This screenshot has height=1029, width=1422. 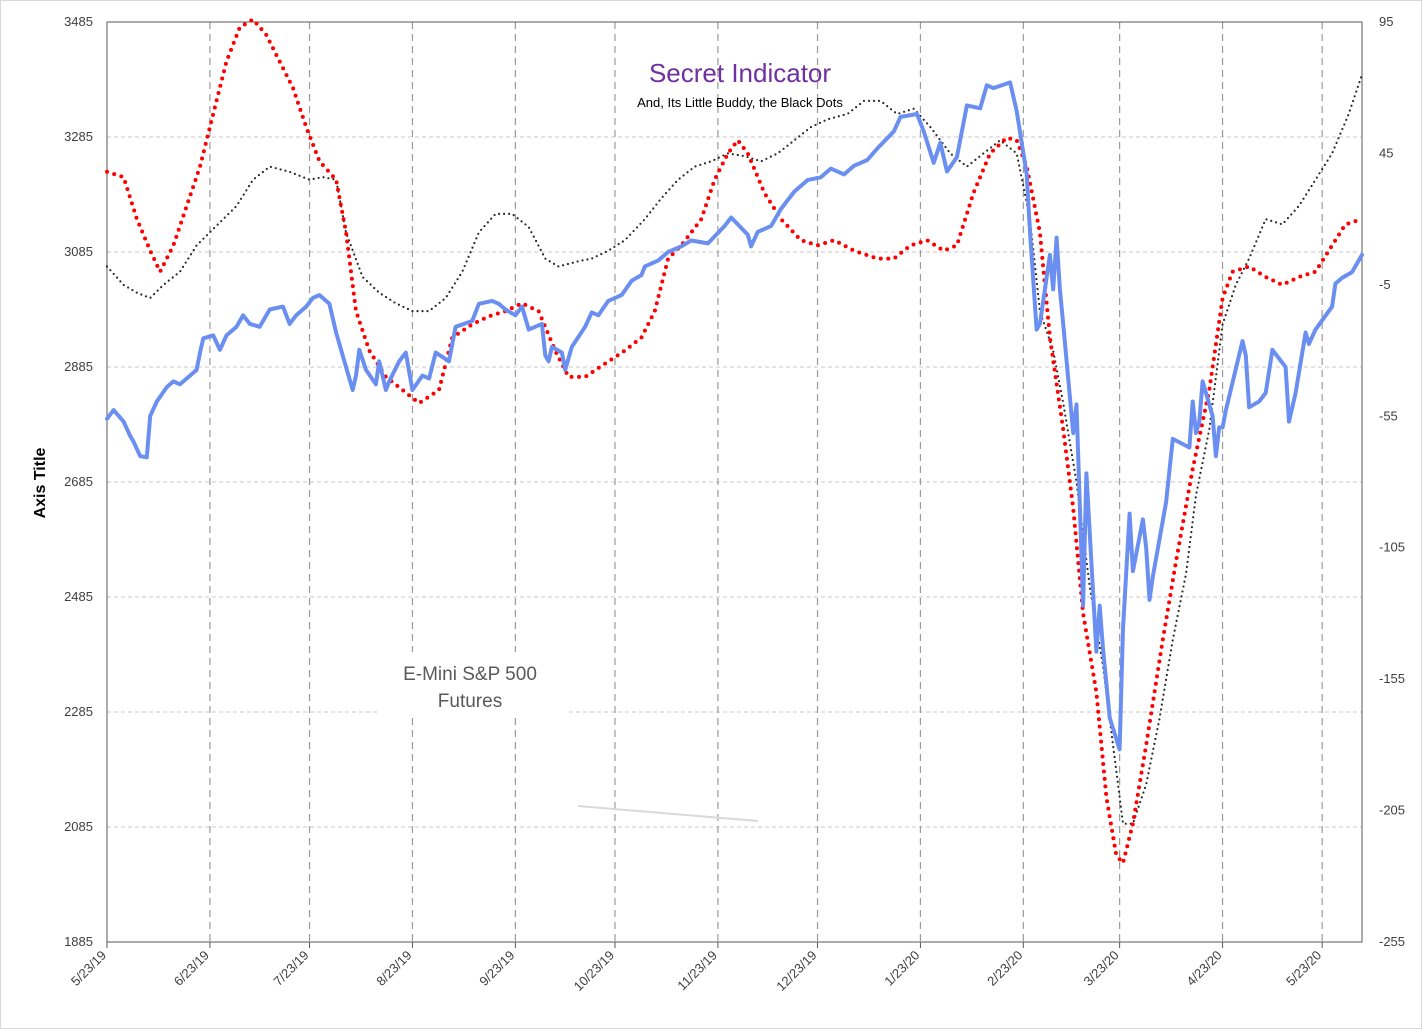 I want to click on annotation-box, so click(x=472, y=684).